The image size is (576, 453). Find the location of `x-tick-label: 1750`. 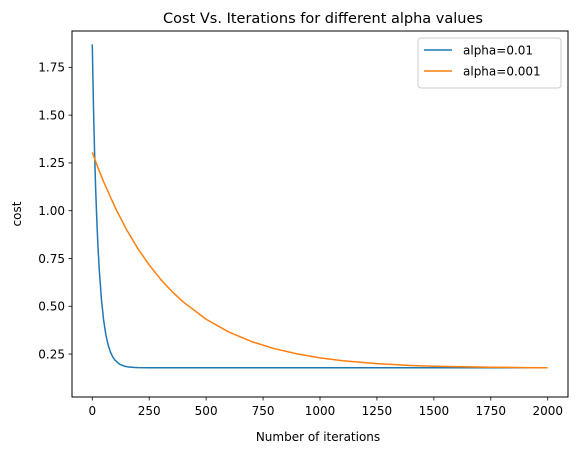

x-tick-label: 1750 is located at coordinates (491, 411).